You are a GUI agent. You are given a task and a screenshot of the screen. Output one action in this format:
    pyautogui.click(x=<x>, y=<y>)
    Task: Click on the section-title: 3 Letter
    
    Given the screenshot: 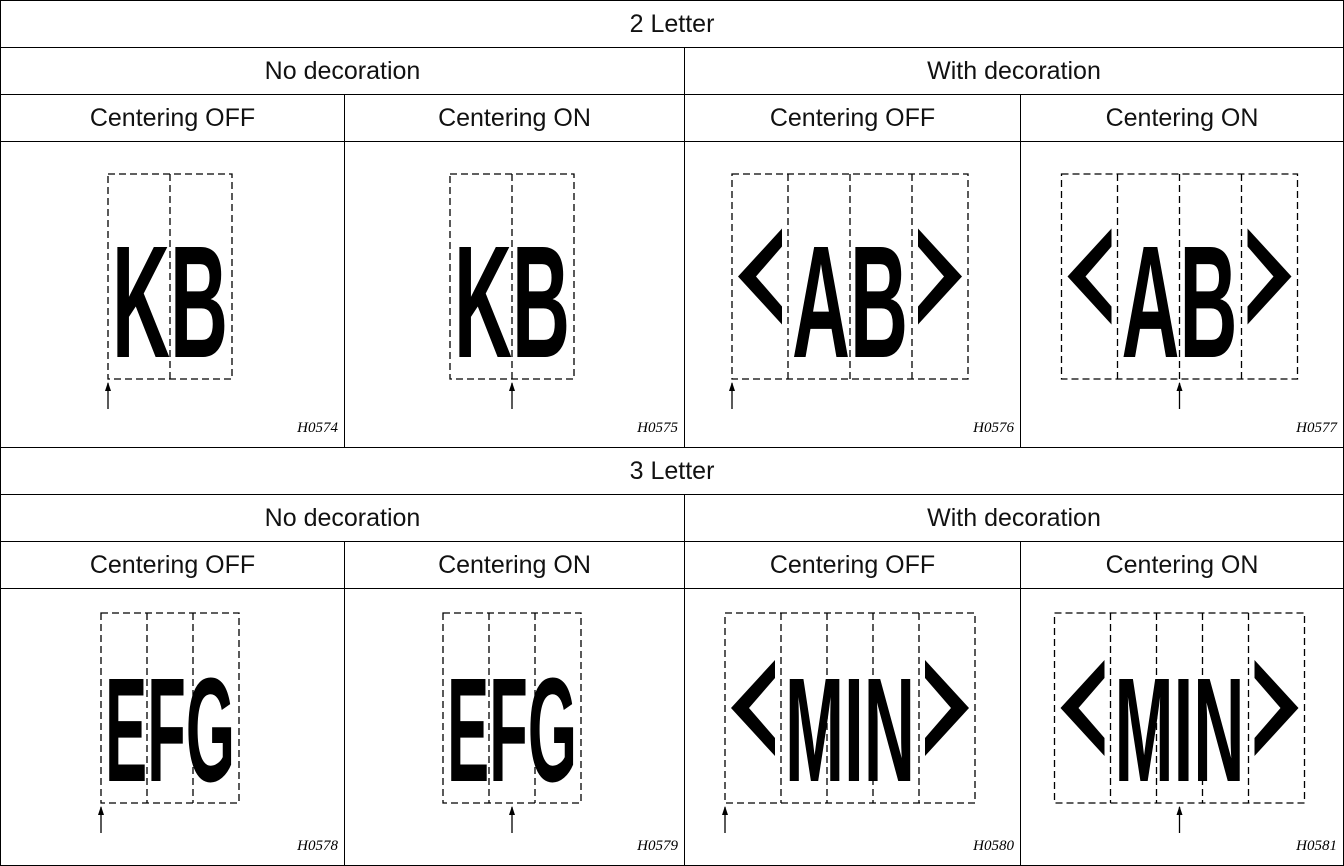 What is the action you would take?
    pyautogui.click(x=672, y=471)
    